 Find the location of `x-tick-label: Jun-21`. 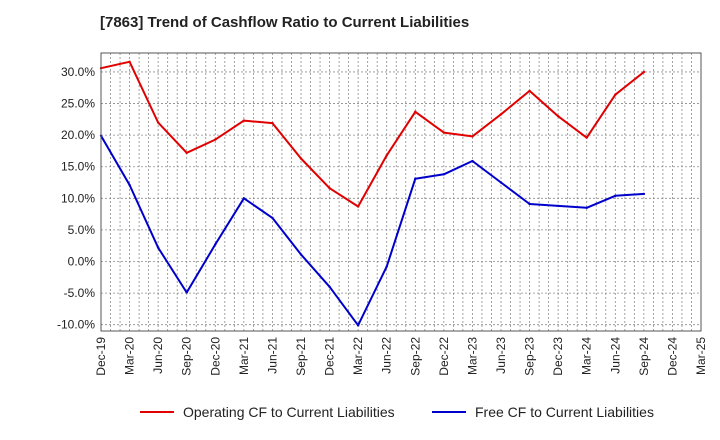

x-tick-label: Jun-21 is located at coordinates (272, 355).